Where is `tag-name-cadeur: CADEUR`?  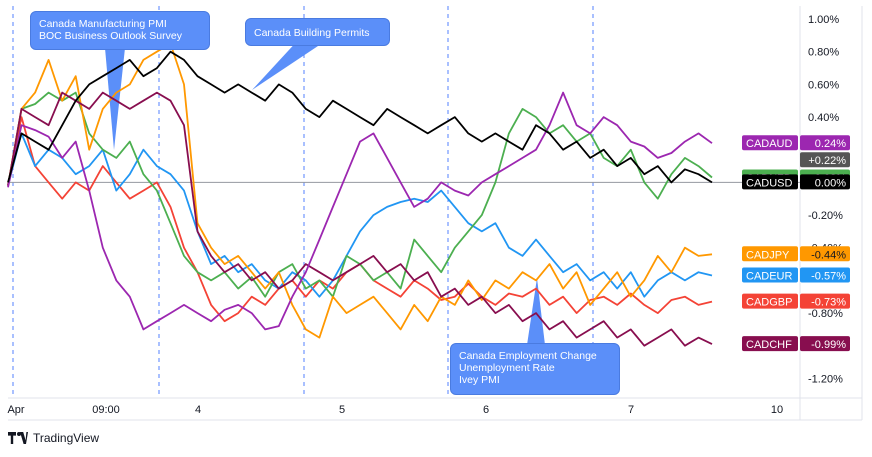 tag-name-cadeur: CADEUR is located at coordinates (769, 277).